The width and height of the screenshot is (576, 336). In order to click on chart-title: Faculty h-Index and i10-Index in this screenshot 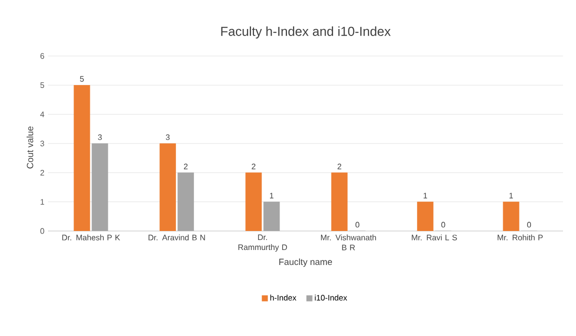, I will do `click(306, 32)`.